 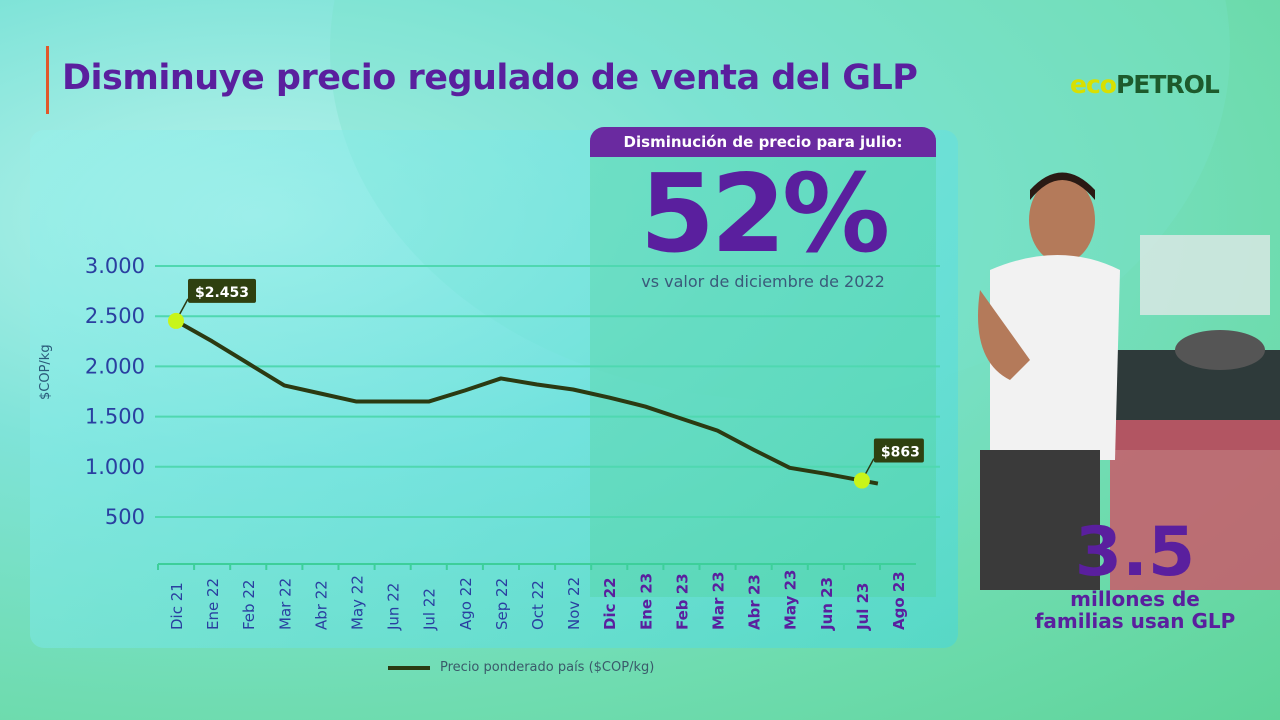 What do you see at coordinates (213, 604) in the screenshot?
I see `x-tick-label: Ene 22` at bounding box center [213, 604].